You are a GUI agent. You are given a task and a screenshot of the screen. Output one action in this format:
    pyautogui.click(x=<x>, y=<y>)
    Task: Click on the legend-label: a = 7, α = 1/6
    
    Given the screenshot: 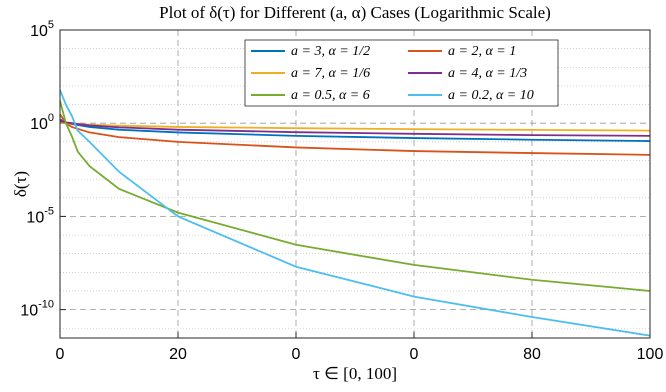 What is the action you would take?
    pyautogui.click(x=330, y=73)
    